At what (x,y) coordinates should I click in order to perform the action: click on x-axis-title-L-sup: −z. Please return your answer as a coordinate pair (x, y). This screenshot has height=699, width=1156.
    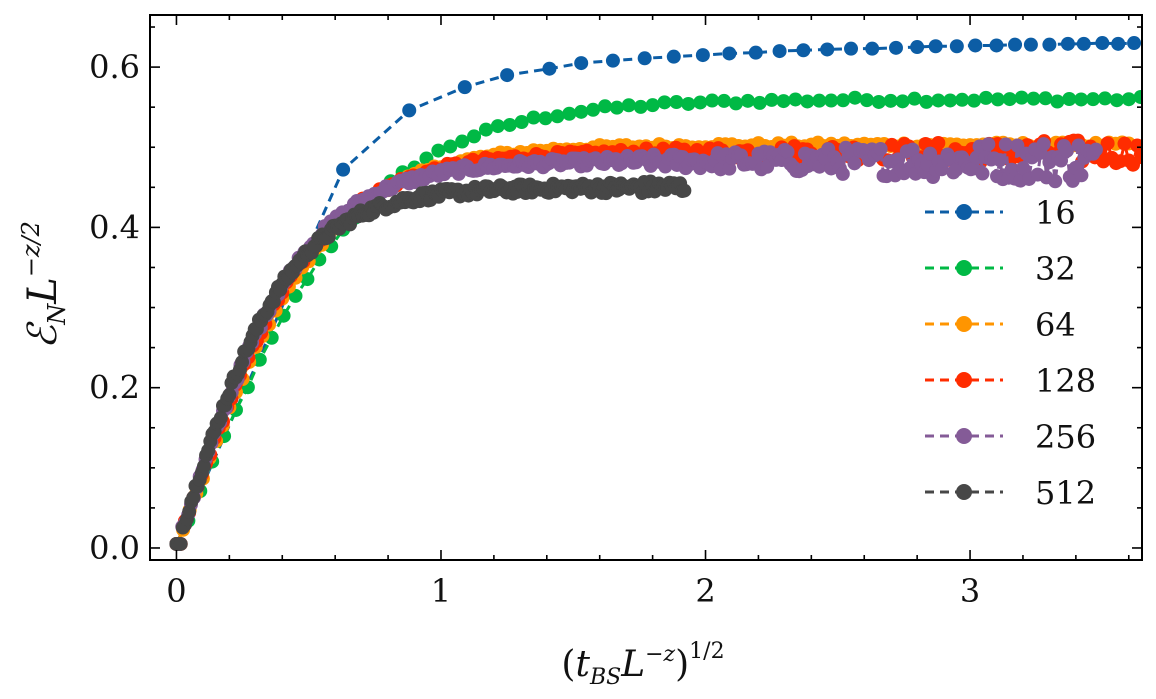
    Looking at the image, I should click on (660, 654).